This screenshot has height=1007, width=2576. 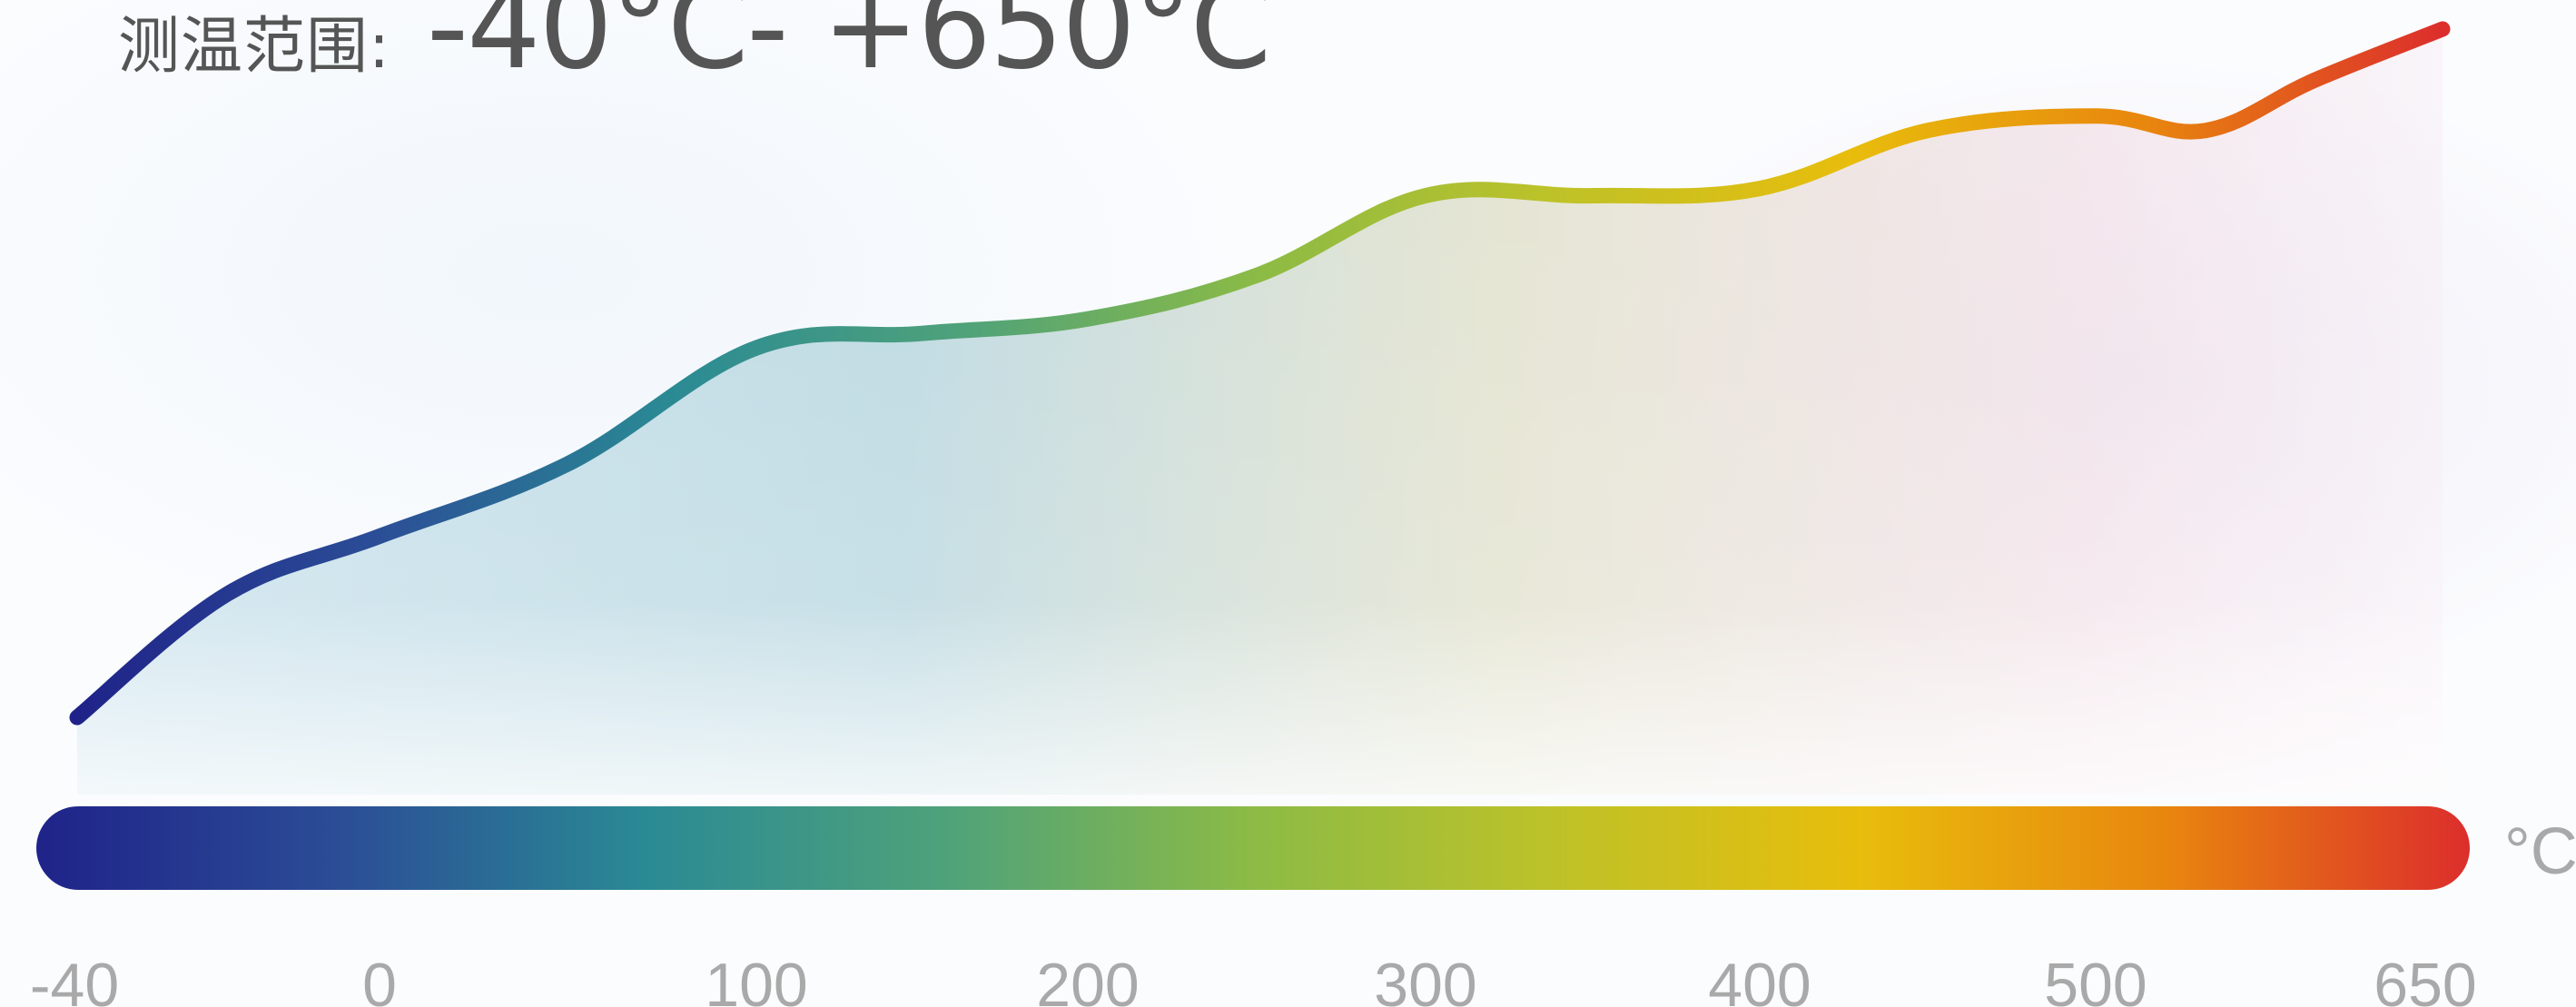 What do you see at coordinates (848, 47) in the screenshot?
I see `range-title-value: -40°C- +650°C` at bounding box center [848, 47].